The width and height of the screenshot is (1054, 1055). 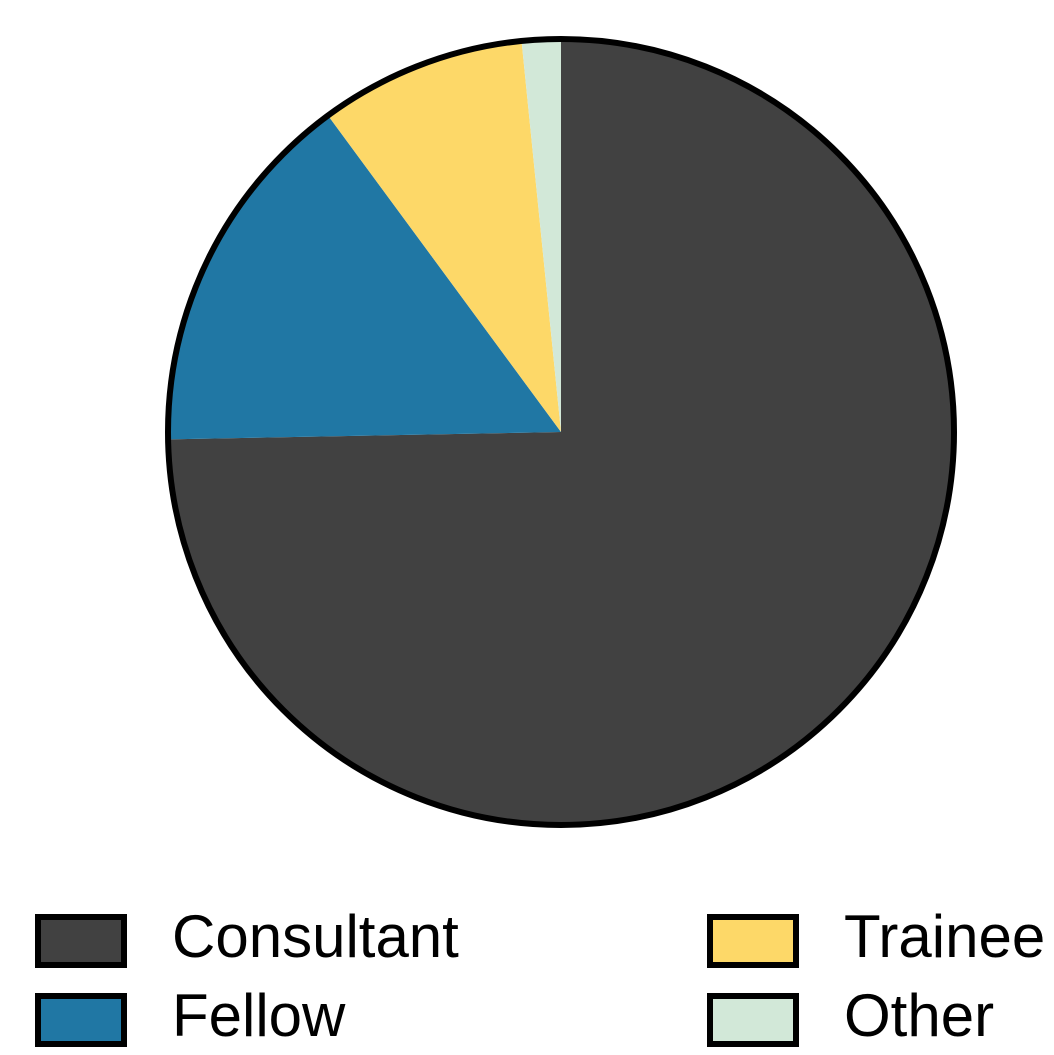 What do you see at coordinates (259, 1015) in the screenshot?
I see `legend-label: Fellow` at bounding box center [259, 1015].